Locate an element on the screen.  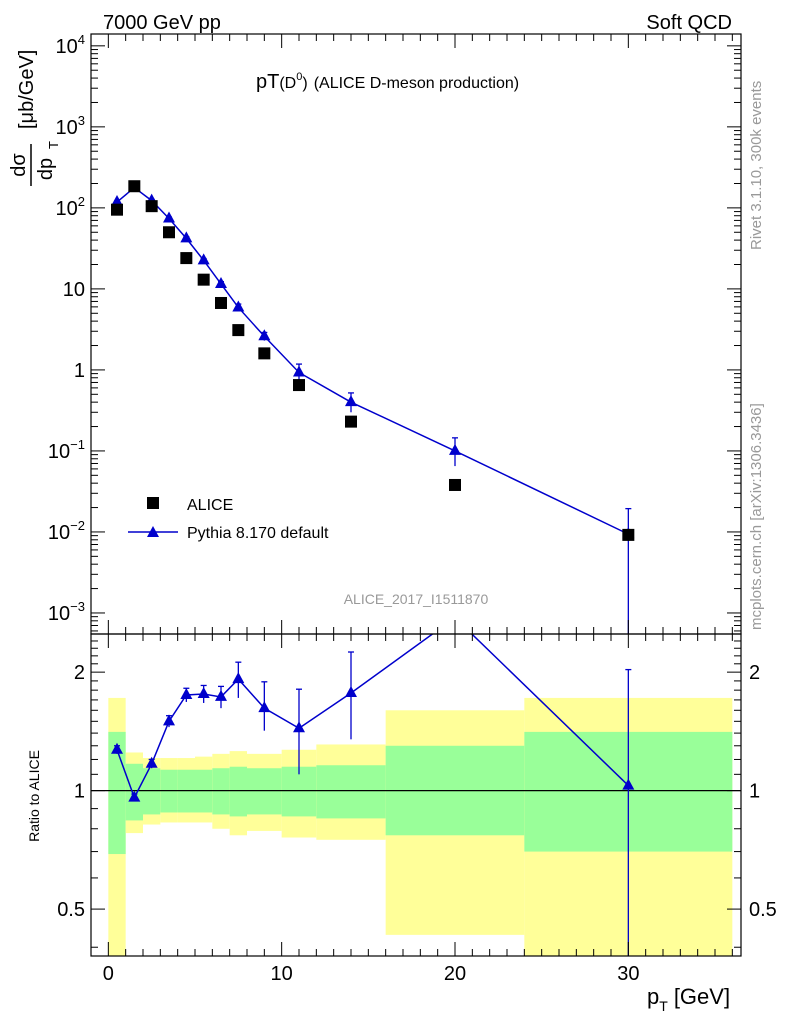
legend: ALICE Pythia 8.170 default is located at coordinates (228, 519).